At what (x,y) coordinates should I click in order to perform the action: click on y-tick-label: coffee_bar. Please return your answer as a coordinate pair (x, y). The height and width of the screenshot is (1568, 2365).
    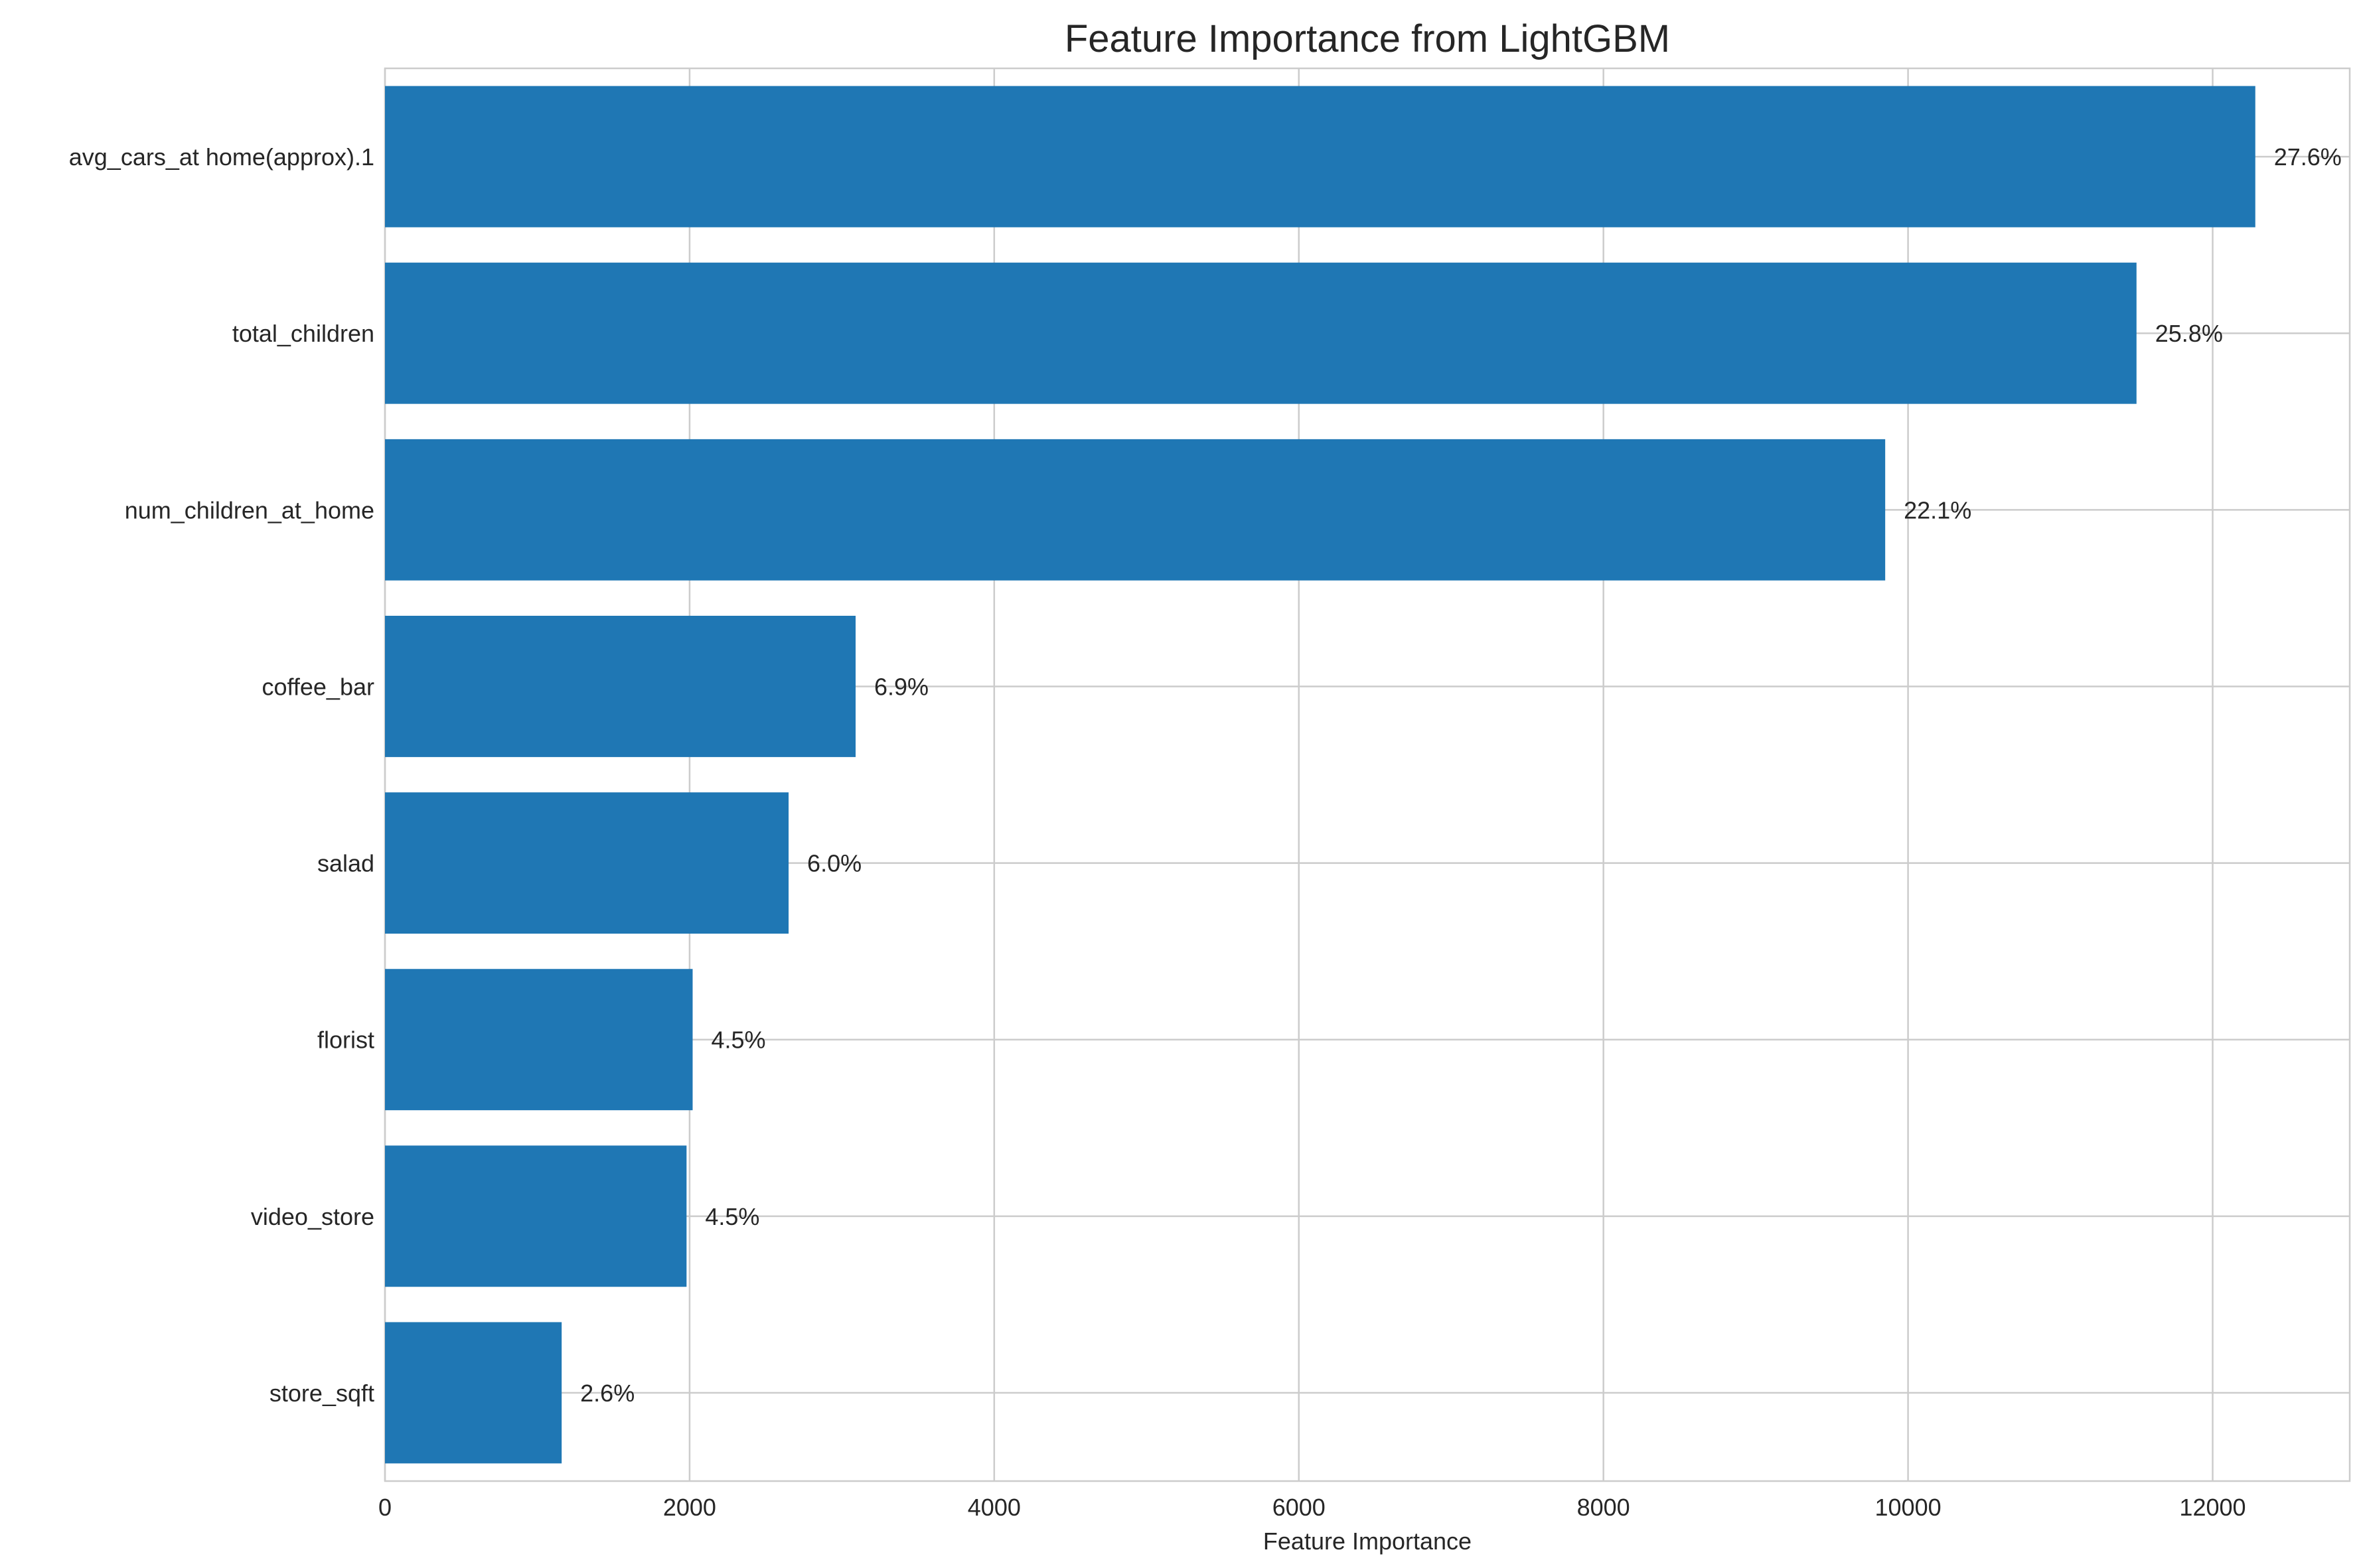
    Looking at the image, I should click on (318, 686).